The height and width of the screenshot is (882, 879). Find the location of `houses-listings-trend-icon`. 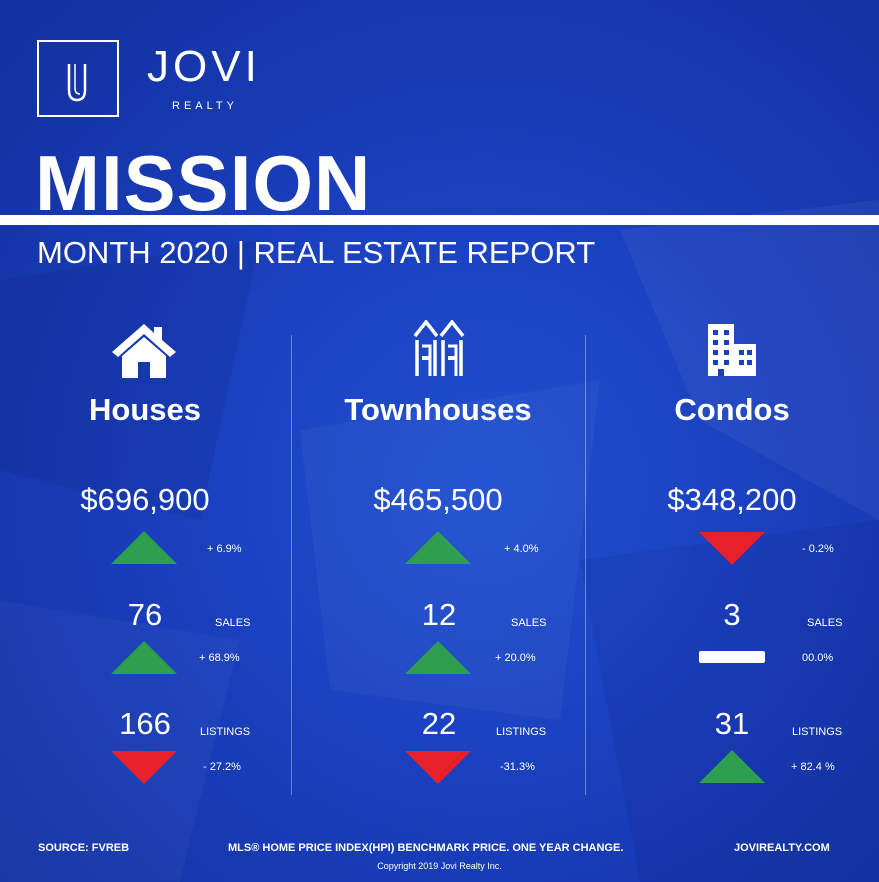

houses-listings-trend-icon is located at coordinates (144, 769).